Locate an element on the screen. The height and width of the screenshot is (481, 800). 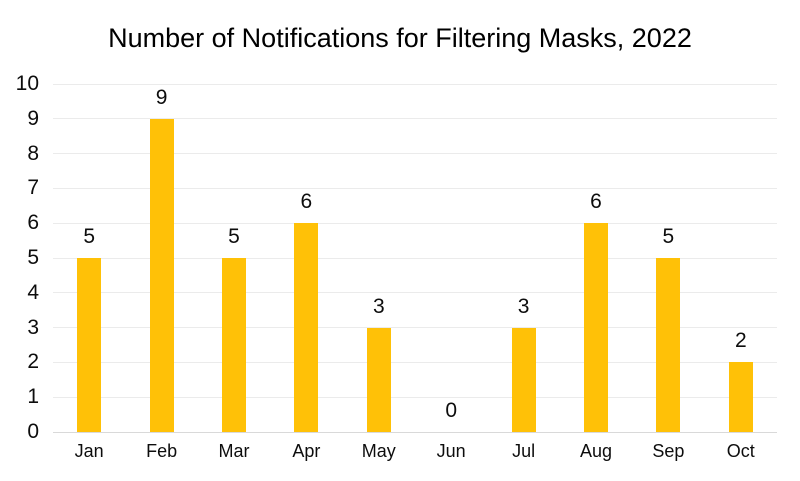
y-tick-label: 9 is located at coordinates (33, 118).